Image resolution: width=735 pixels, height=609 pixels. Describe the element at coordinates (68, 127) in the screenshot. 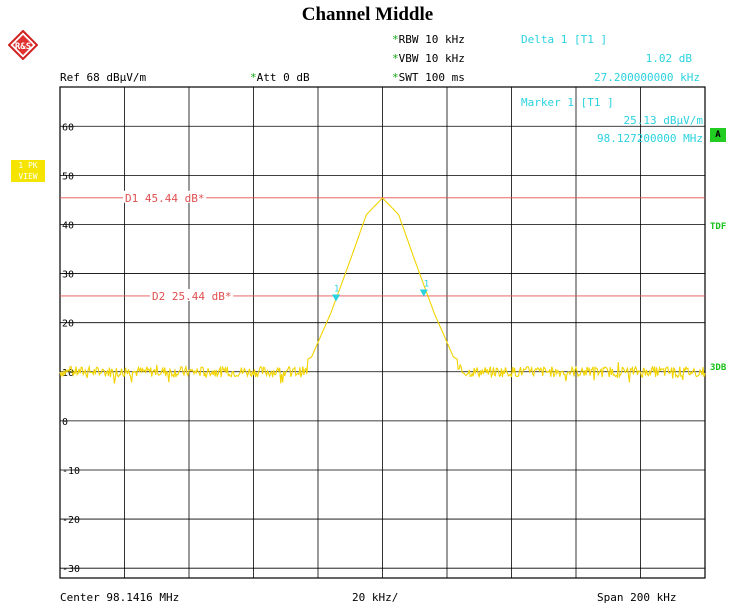

I see `y-tick-label: 60` at that location.